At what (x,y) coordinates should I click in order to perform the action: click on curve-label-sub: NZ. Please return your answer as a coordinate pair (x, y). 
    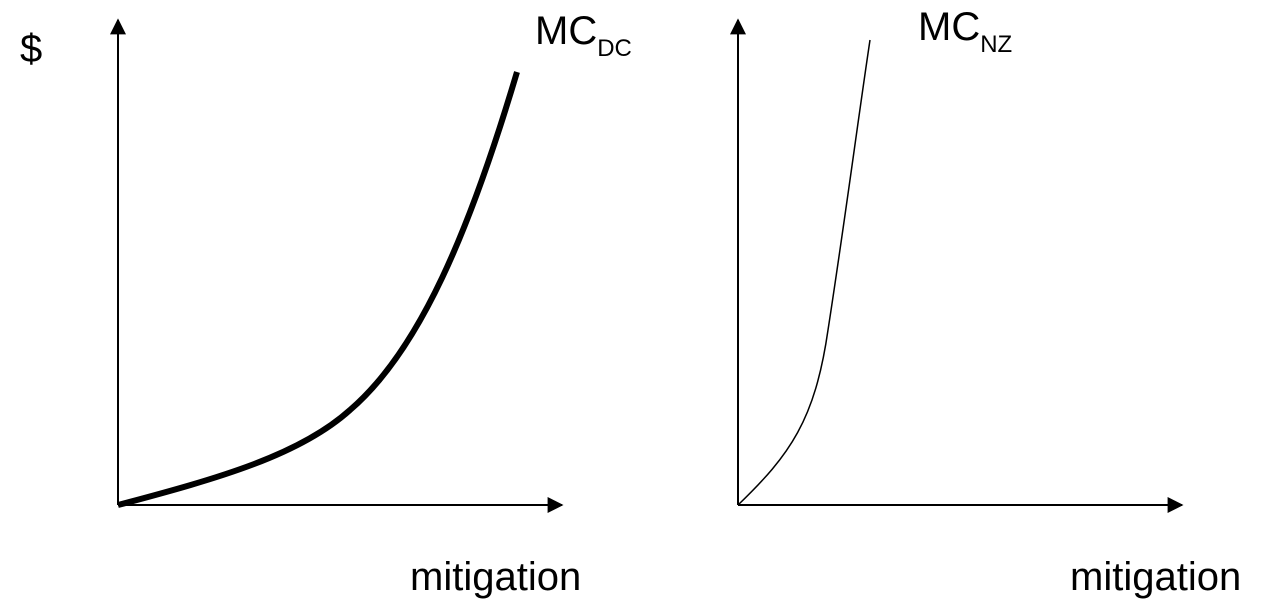
    Looking at the image, I should click on (996, 44).